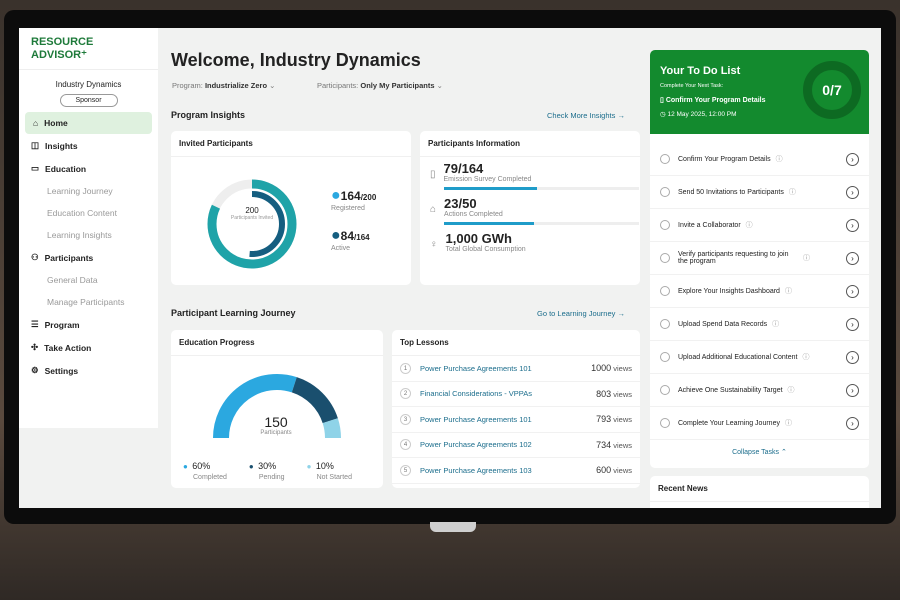 This screenshot has height=600, width=900. Describe the element at coordinates (476, 445) in the screenshot. I see `lesson-title: Power Purchase Agreements 102` at that location.